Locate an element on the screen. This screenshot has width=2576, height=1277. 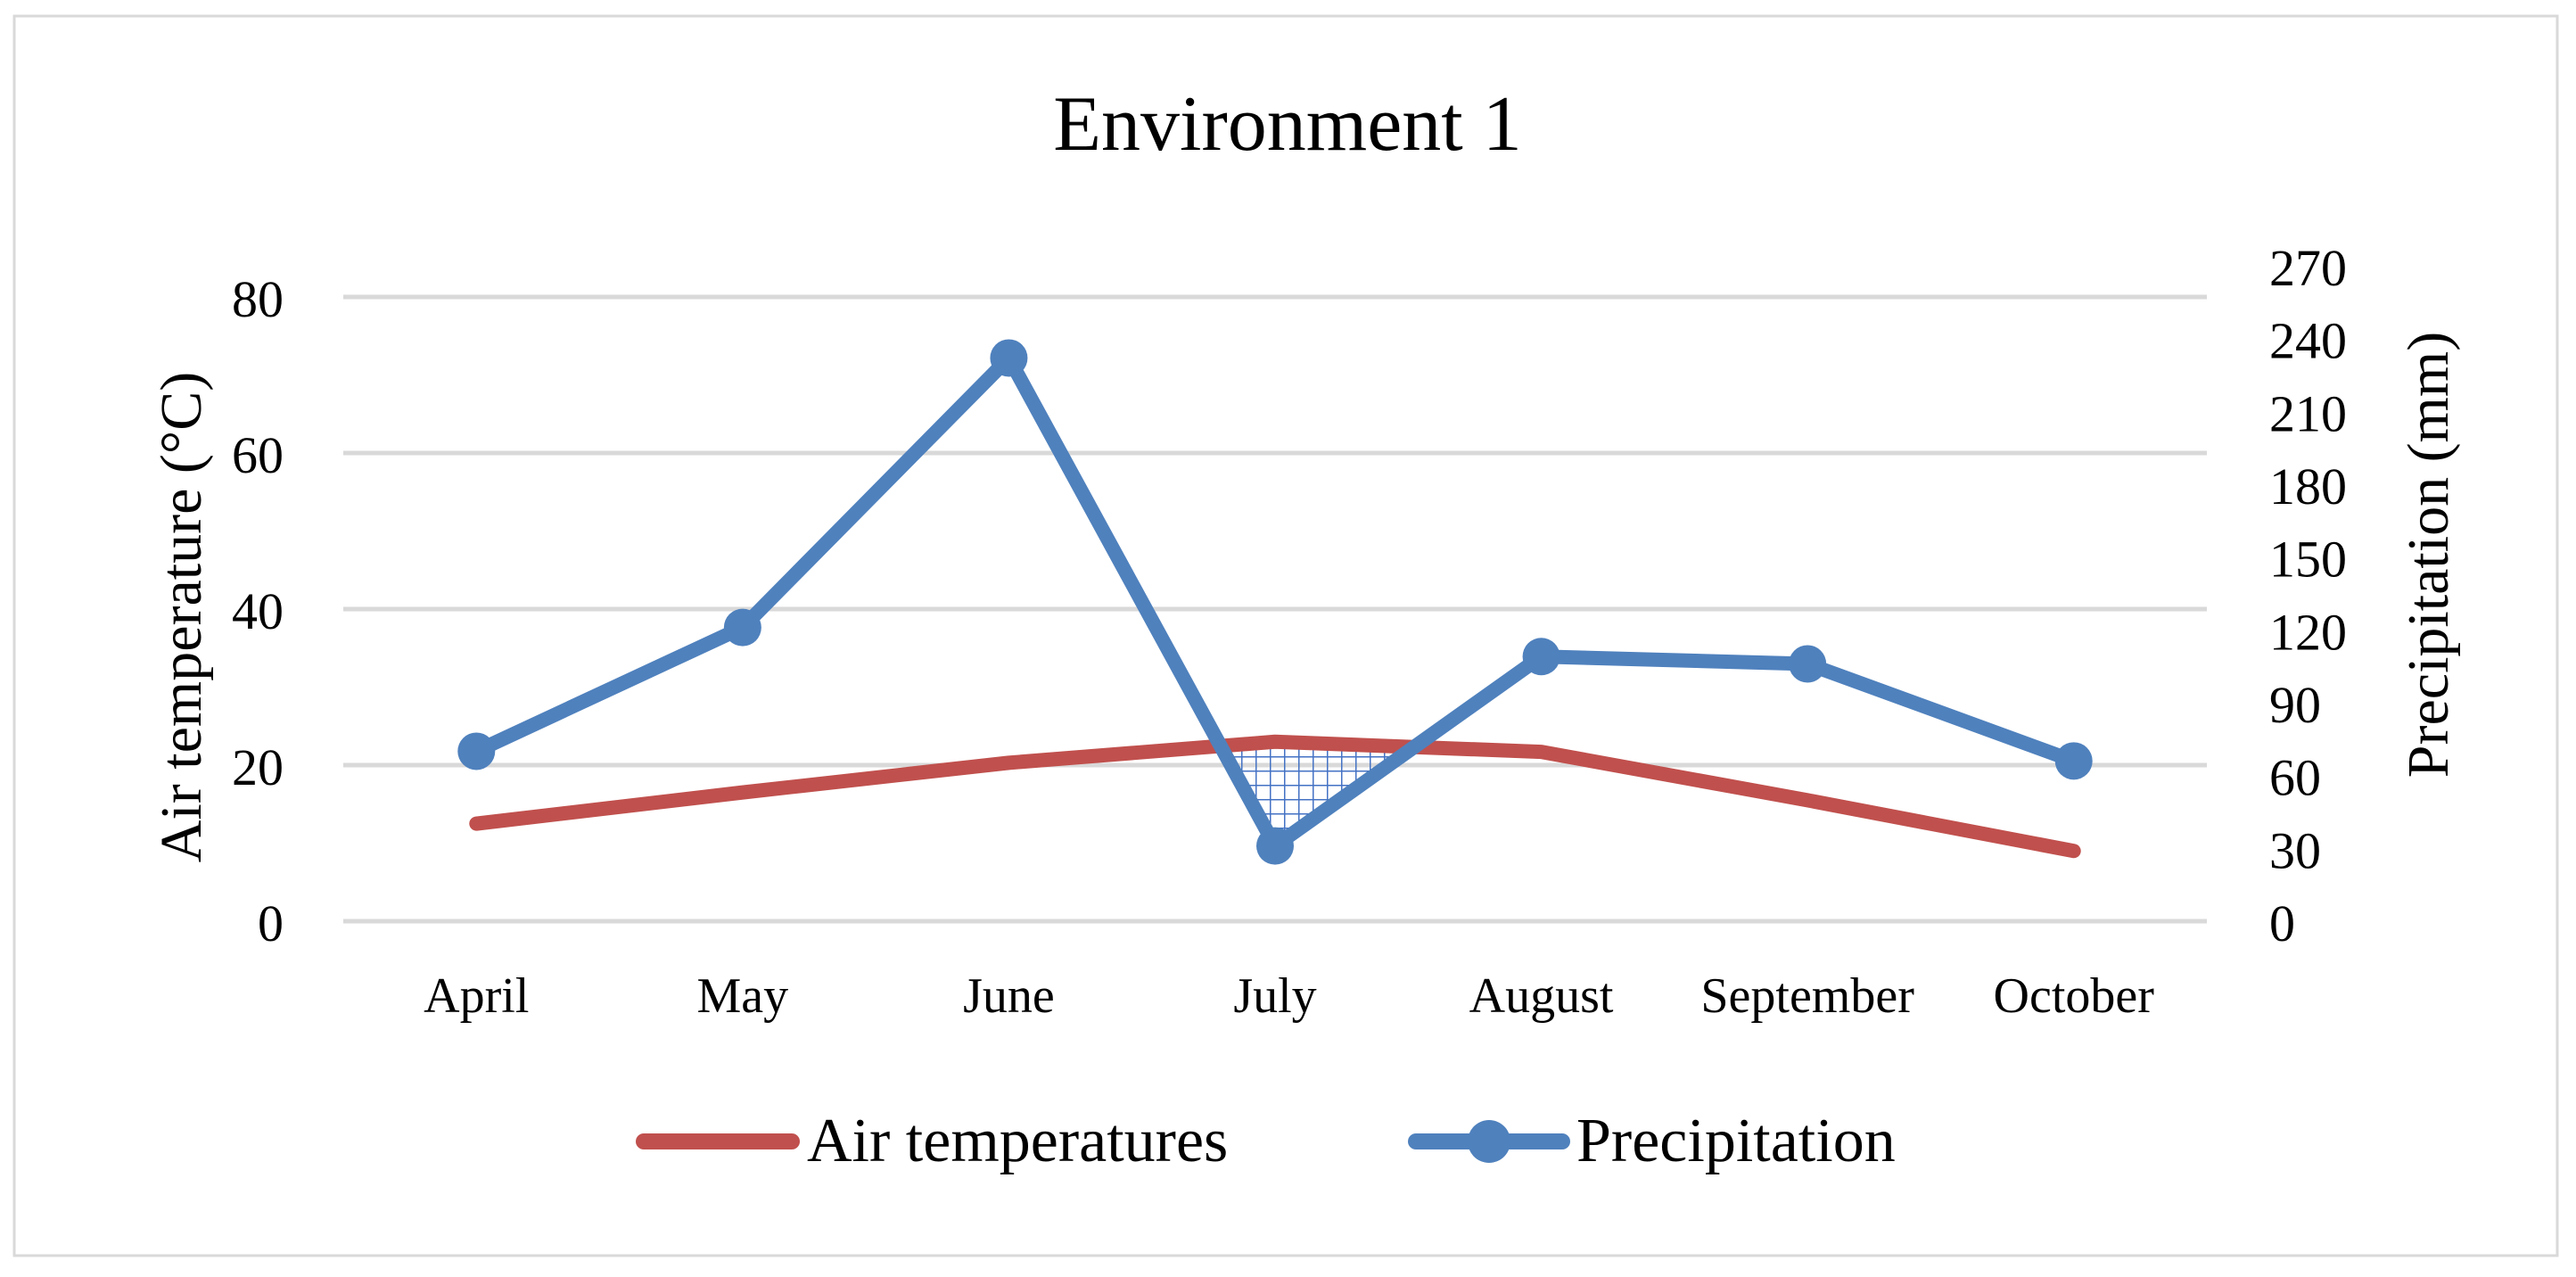
right-tick-label: 60 is located at coordinates (2295, 778).